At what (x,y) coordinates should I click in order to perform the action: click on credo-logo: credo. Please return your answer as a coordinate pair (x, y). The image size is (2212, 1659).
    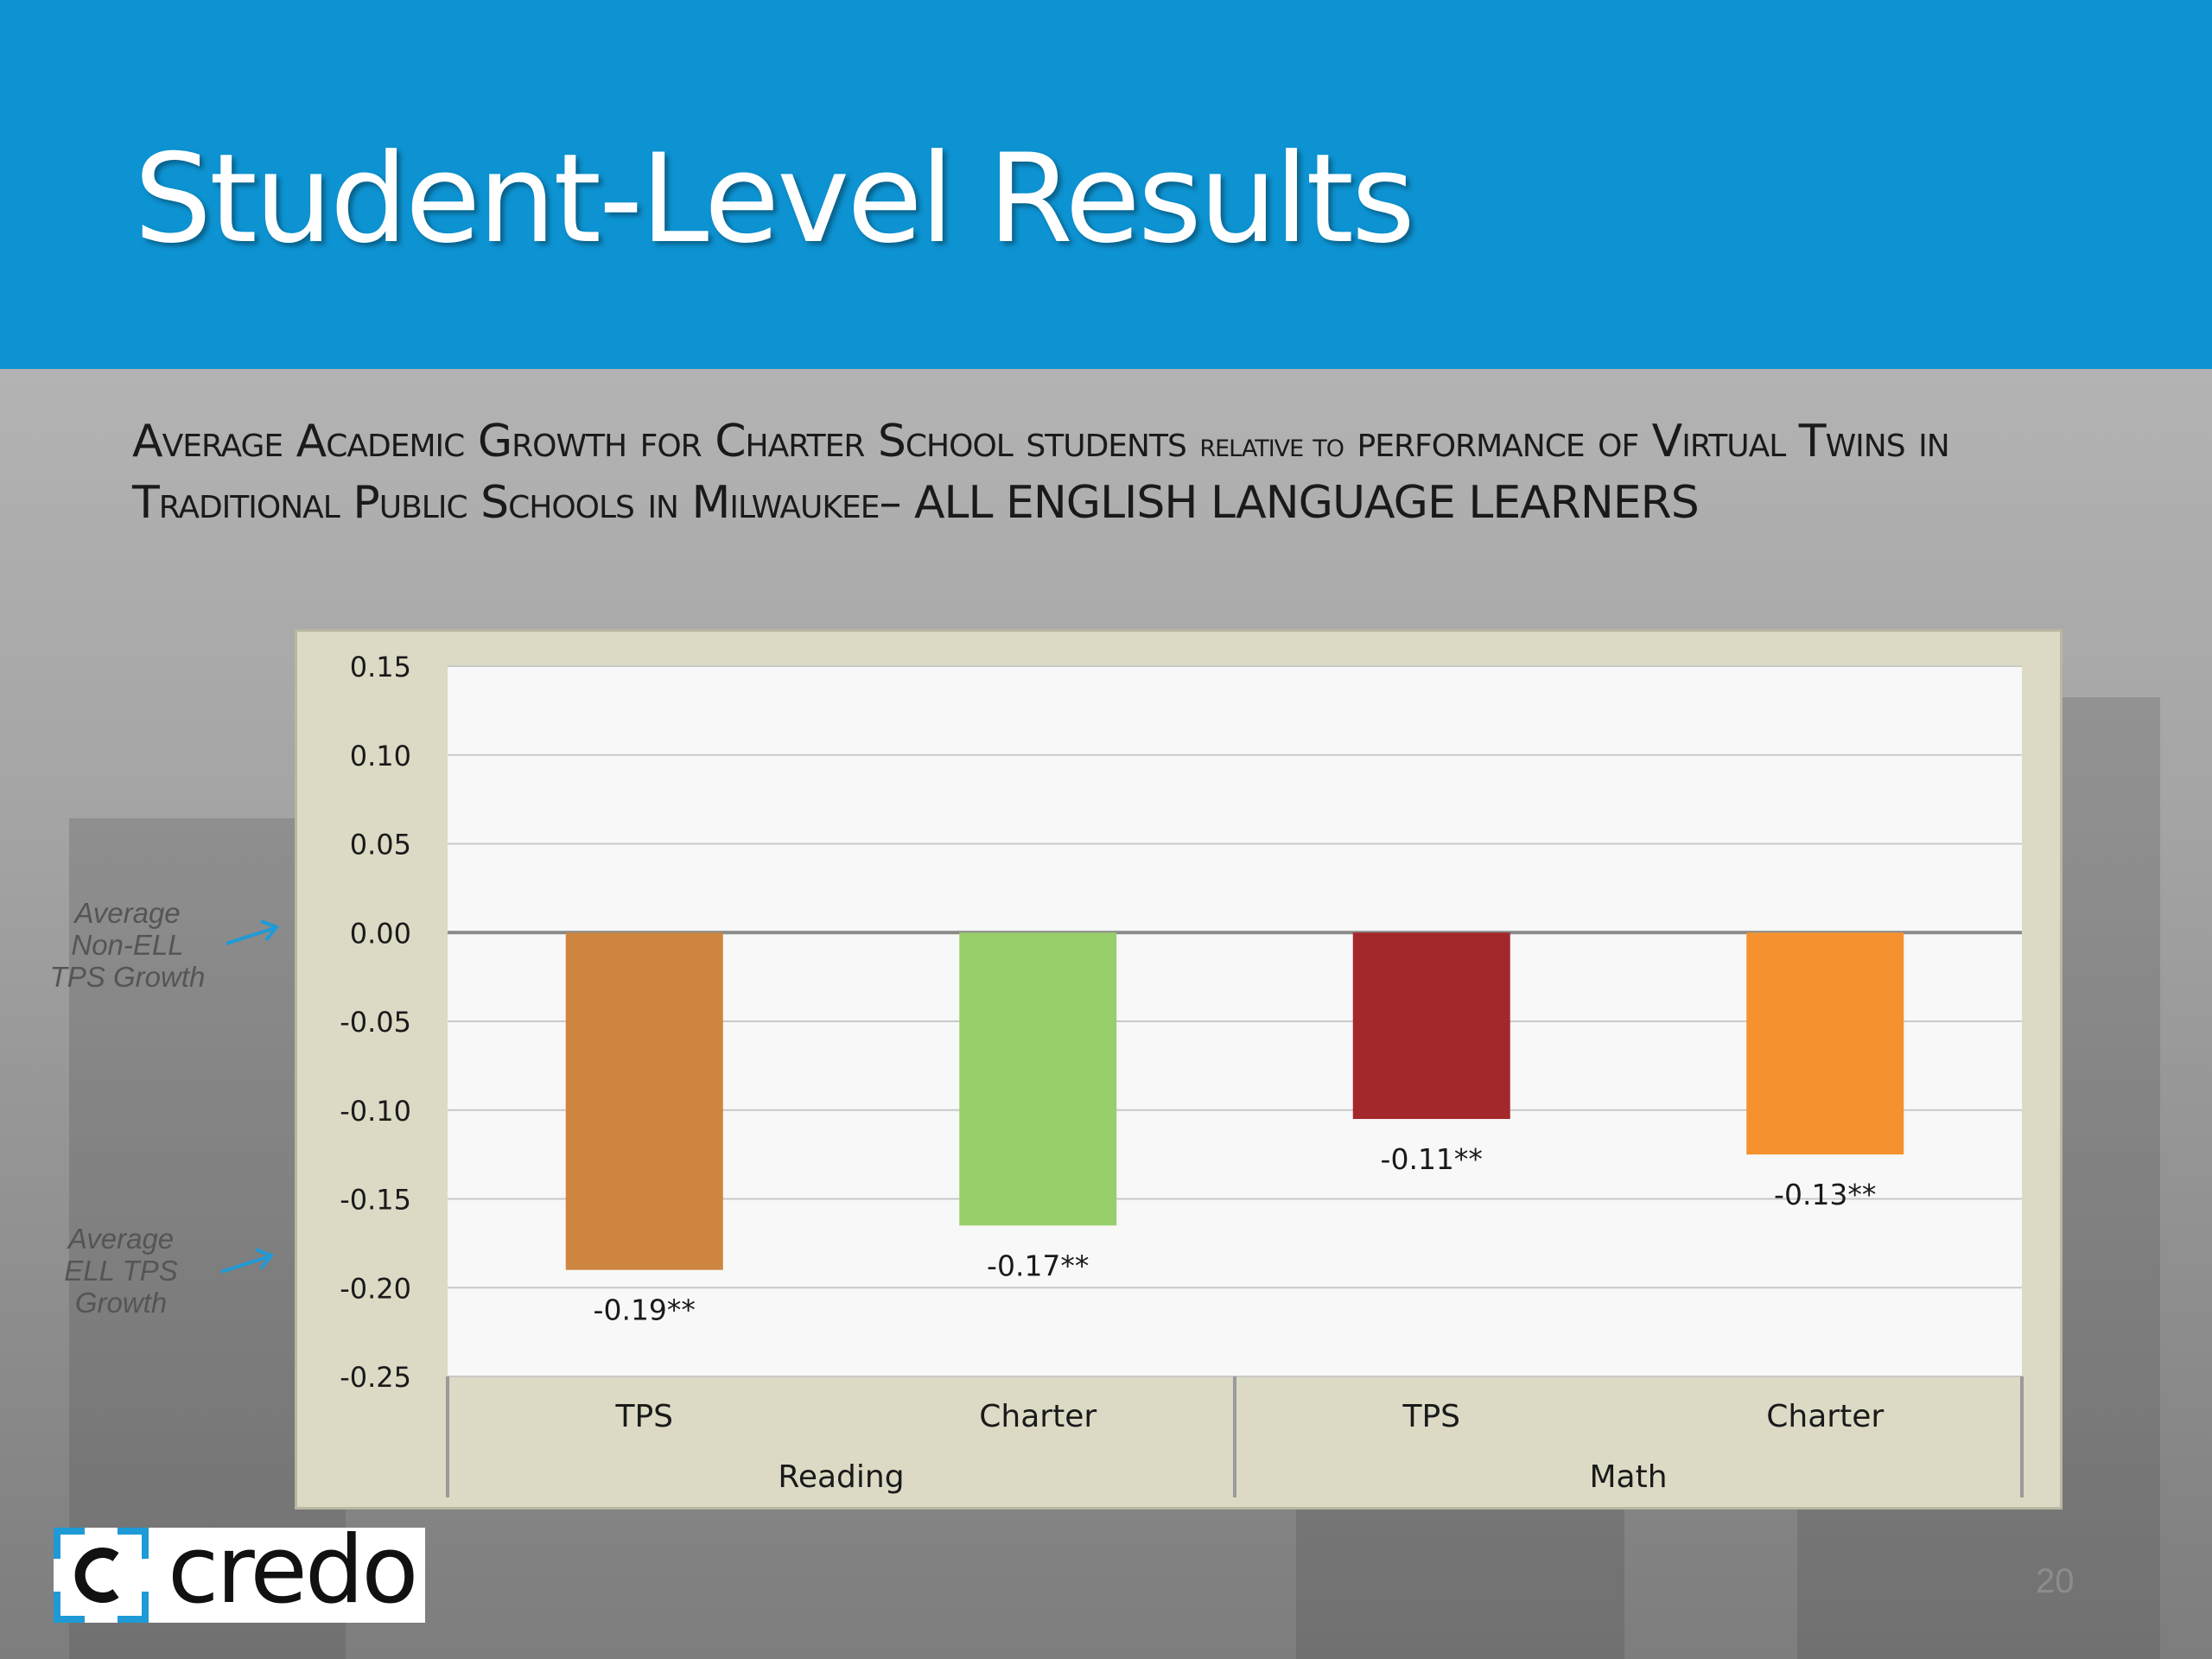
    Looking at the image, I should click on (239, 1571).